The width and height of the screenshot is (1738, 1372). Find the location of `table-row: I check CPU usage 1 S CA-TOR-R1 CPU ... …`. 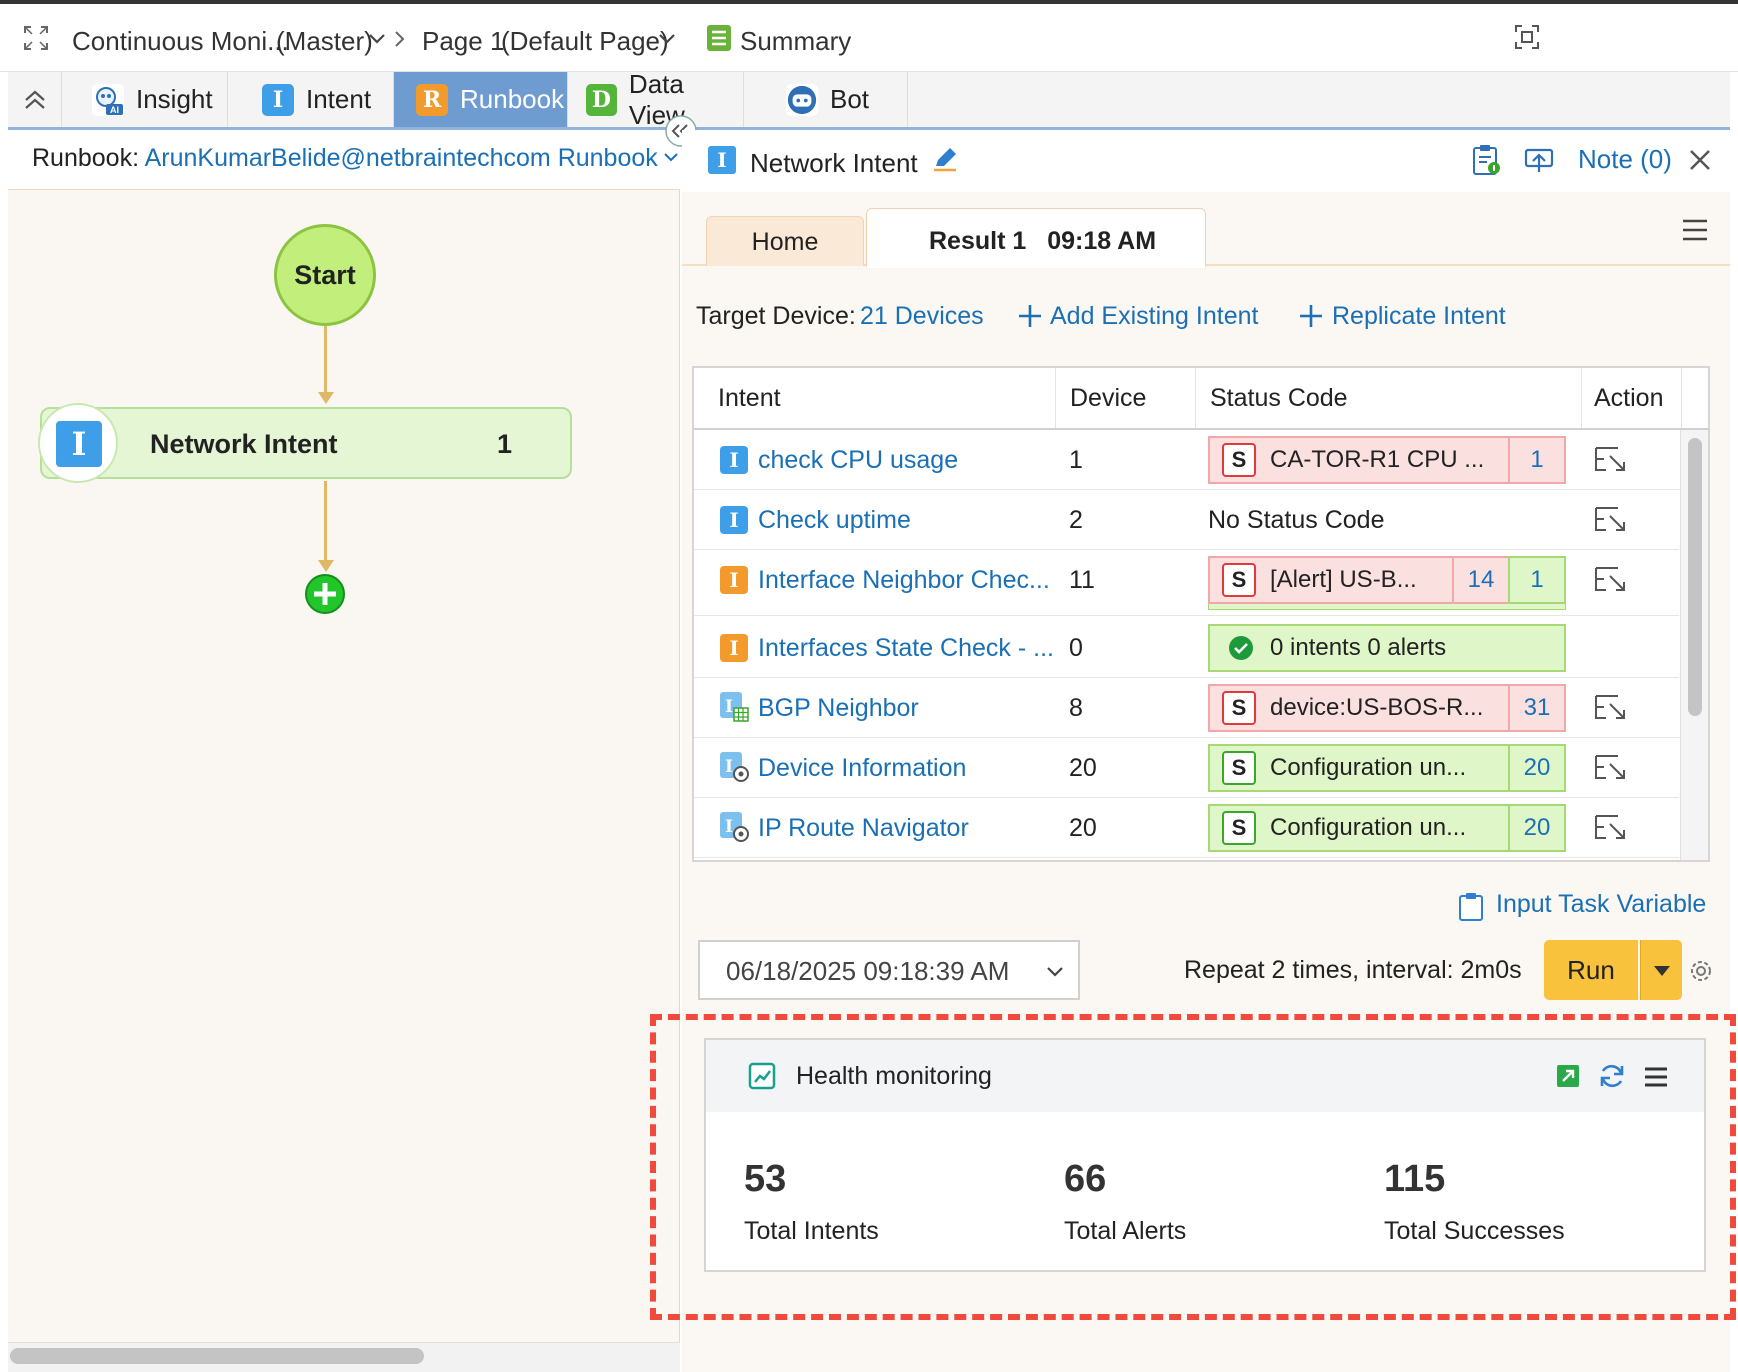

table-row: I check CPU usage 1 S CA-TOR-R1 CPU ... … is located at coordinates (1186, 460).